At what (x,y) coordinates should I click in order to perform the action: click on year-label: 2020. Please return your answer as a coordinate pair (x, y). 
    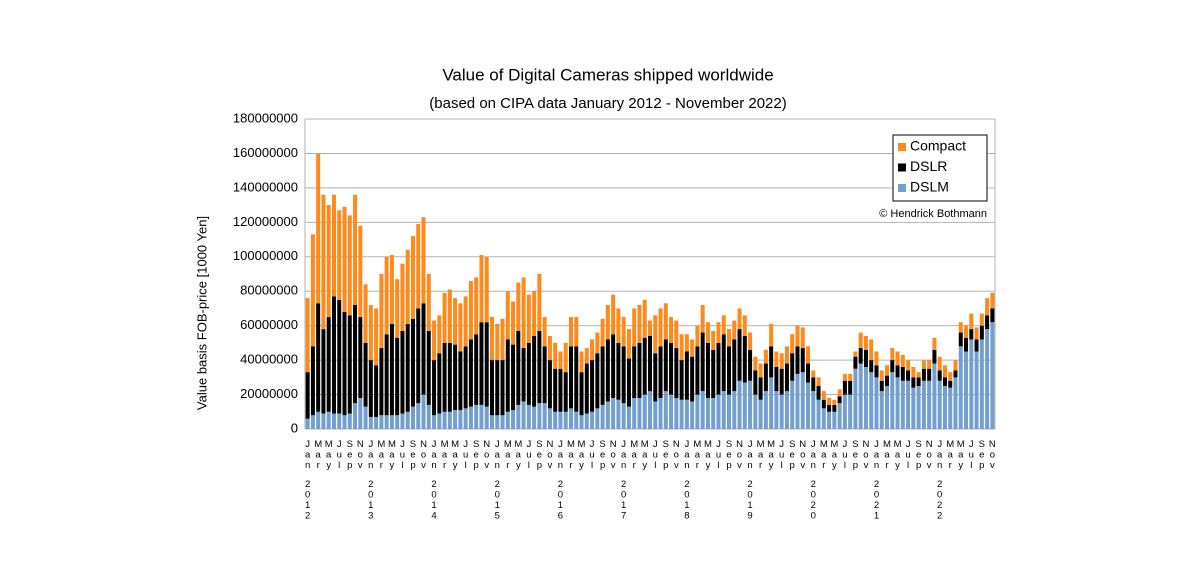
    Looking at the image, I should click on (813, 500).